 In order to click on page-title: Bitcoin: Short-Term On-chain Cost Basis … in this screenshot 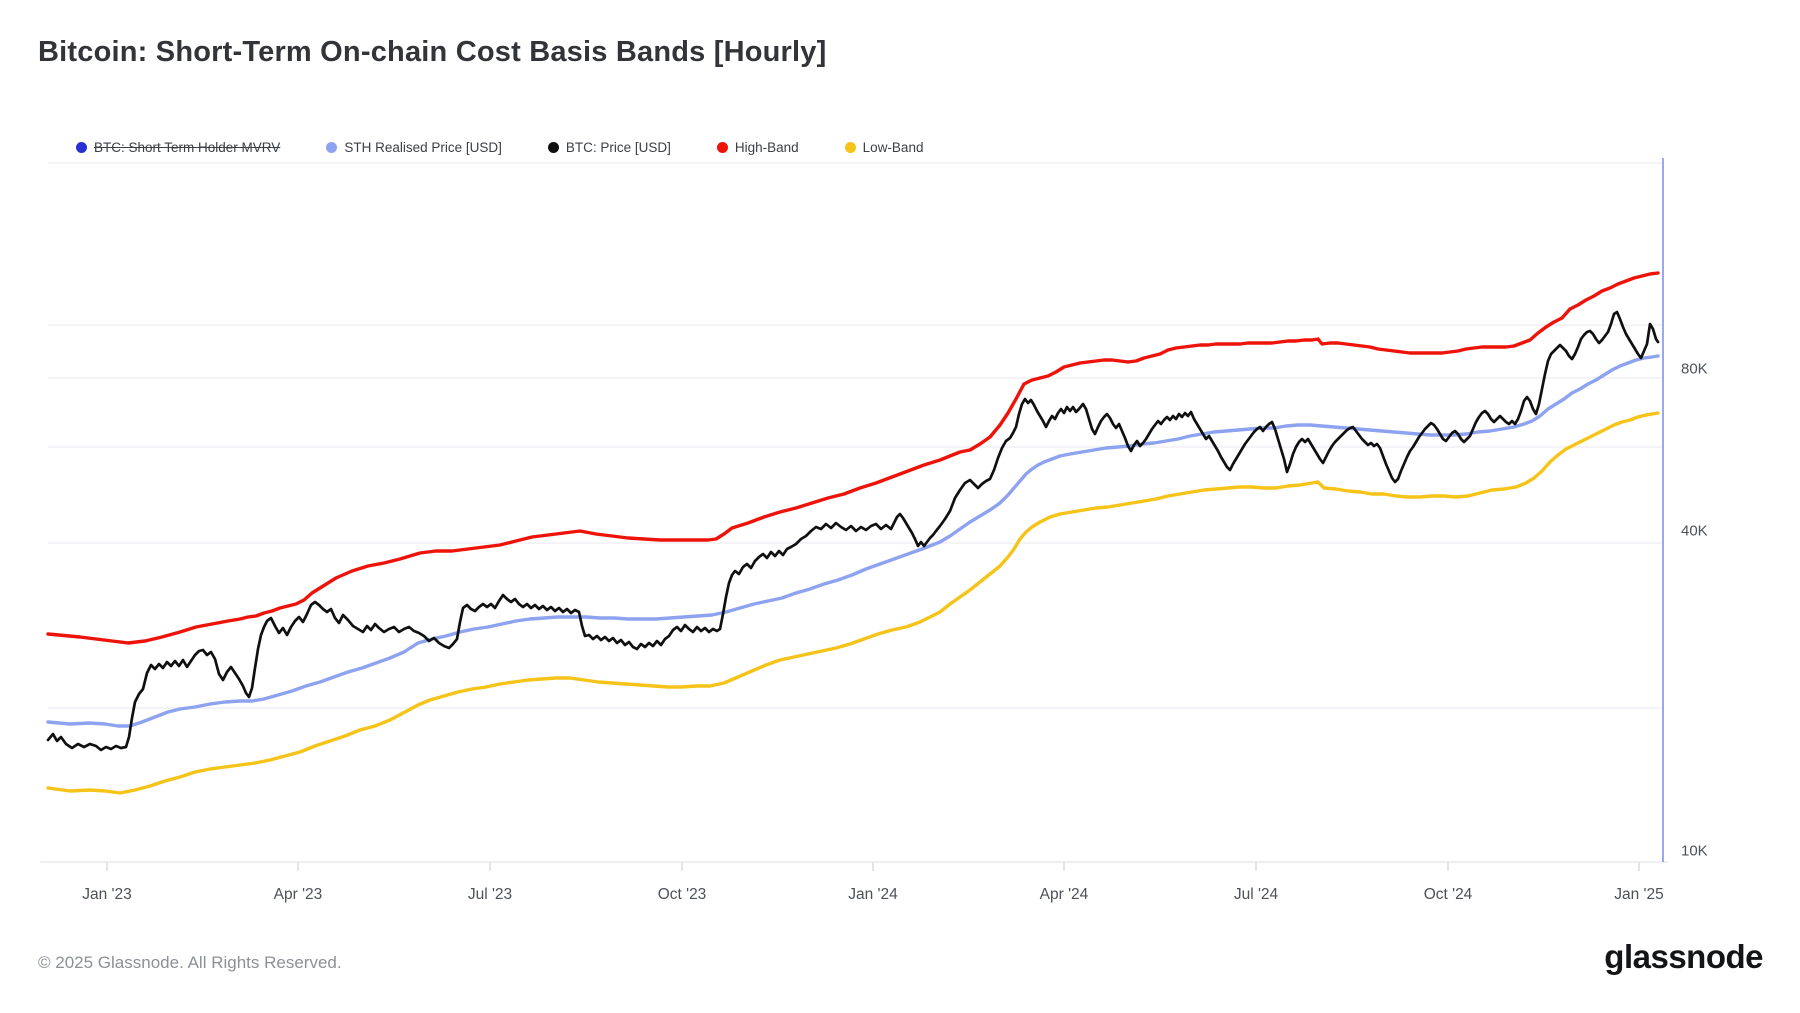, I will do `click(432, 52)`.